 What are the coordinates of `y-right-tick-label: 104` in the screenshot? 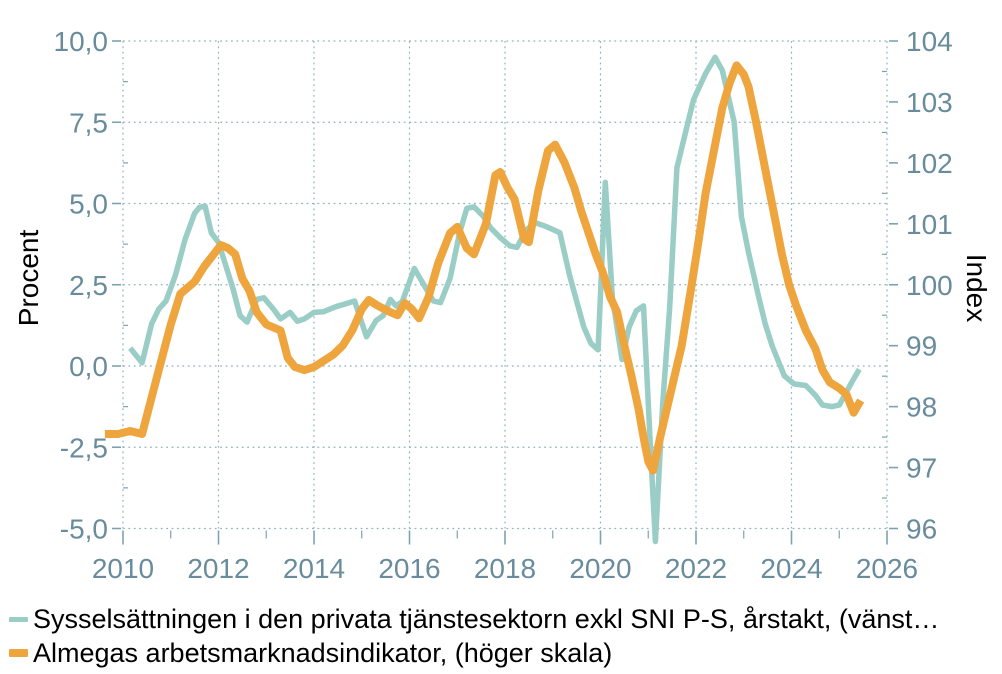 It's located at (929, 41).